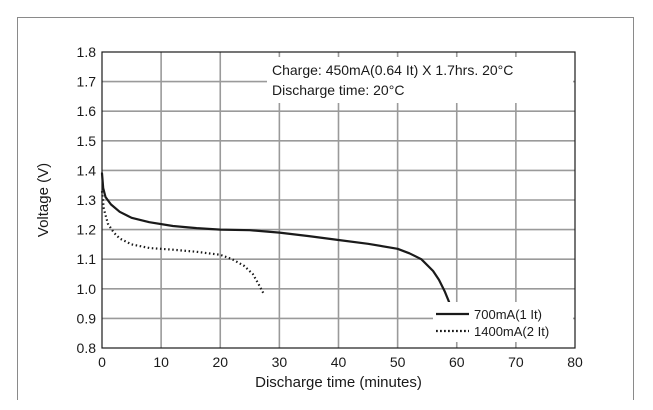 Image resolution: width=653 pixels, height=410 pixels. I want to click on annotation-charge: Charge: 450mA(0.64 It) X 1.7hrs. 20°C, so click(392, 70).